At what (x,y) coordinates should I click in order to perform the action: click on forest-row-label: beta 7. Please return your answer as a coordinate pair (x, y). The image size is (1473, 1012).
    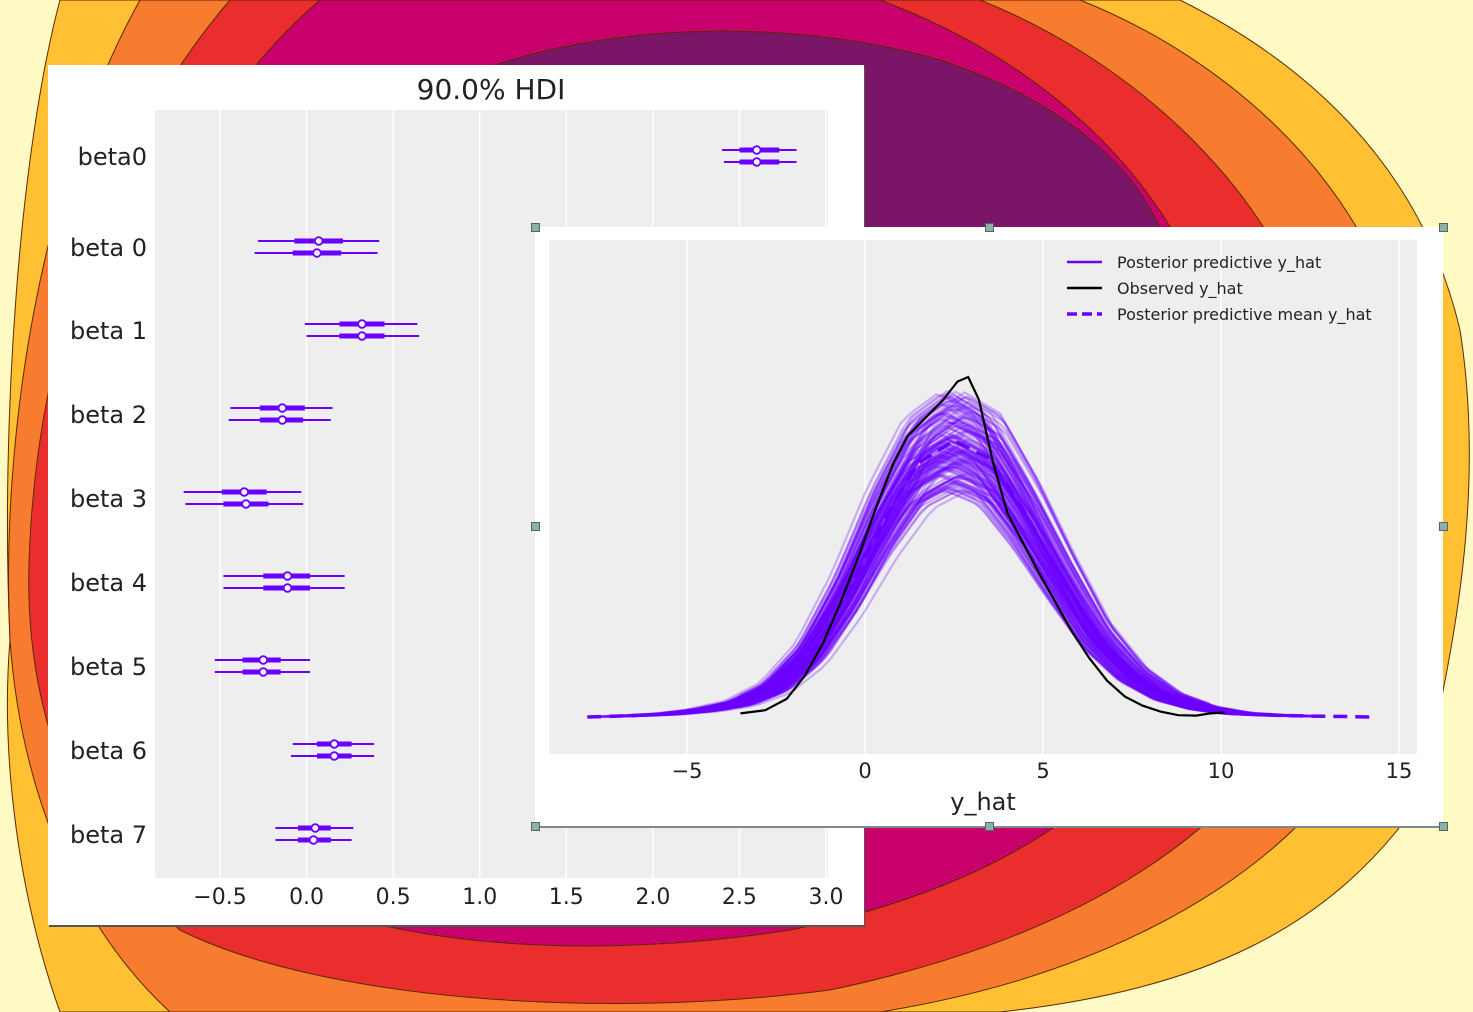
    Looking at the image, I should click on (108, 835).